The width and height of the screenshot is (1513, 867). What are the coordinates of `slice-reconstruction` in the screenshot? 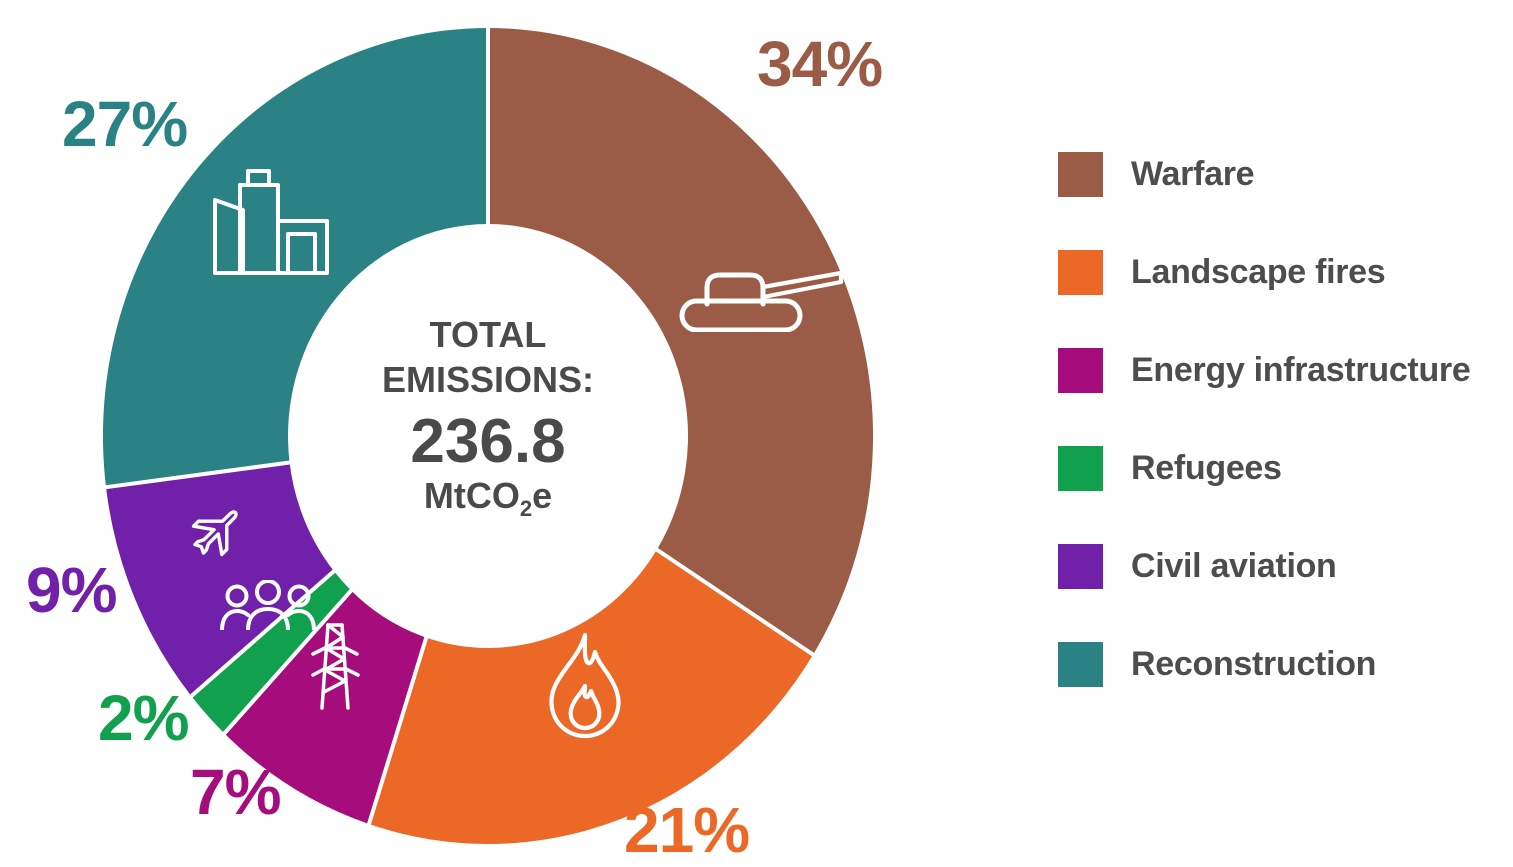 It's located at (295, 257).